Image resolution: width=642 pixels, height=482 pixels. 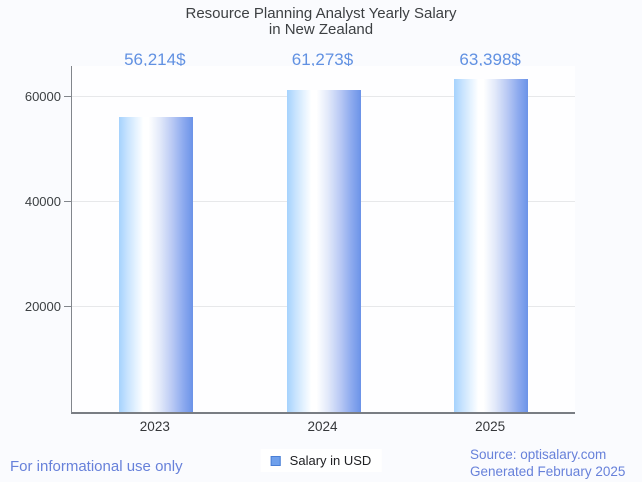 I want to click on disclaimer-text: For informational use only, so click(x=96, y=466).